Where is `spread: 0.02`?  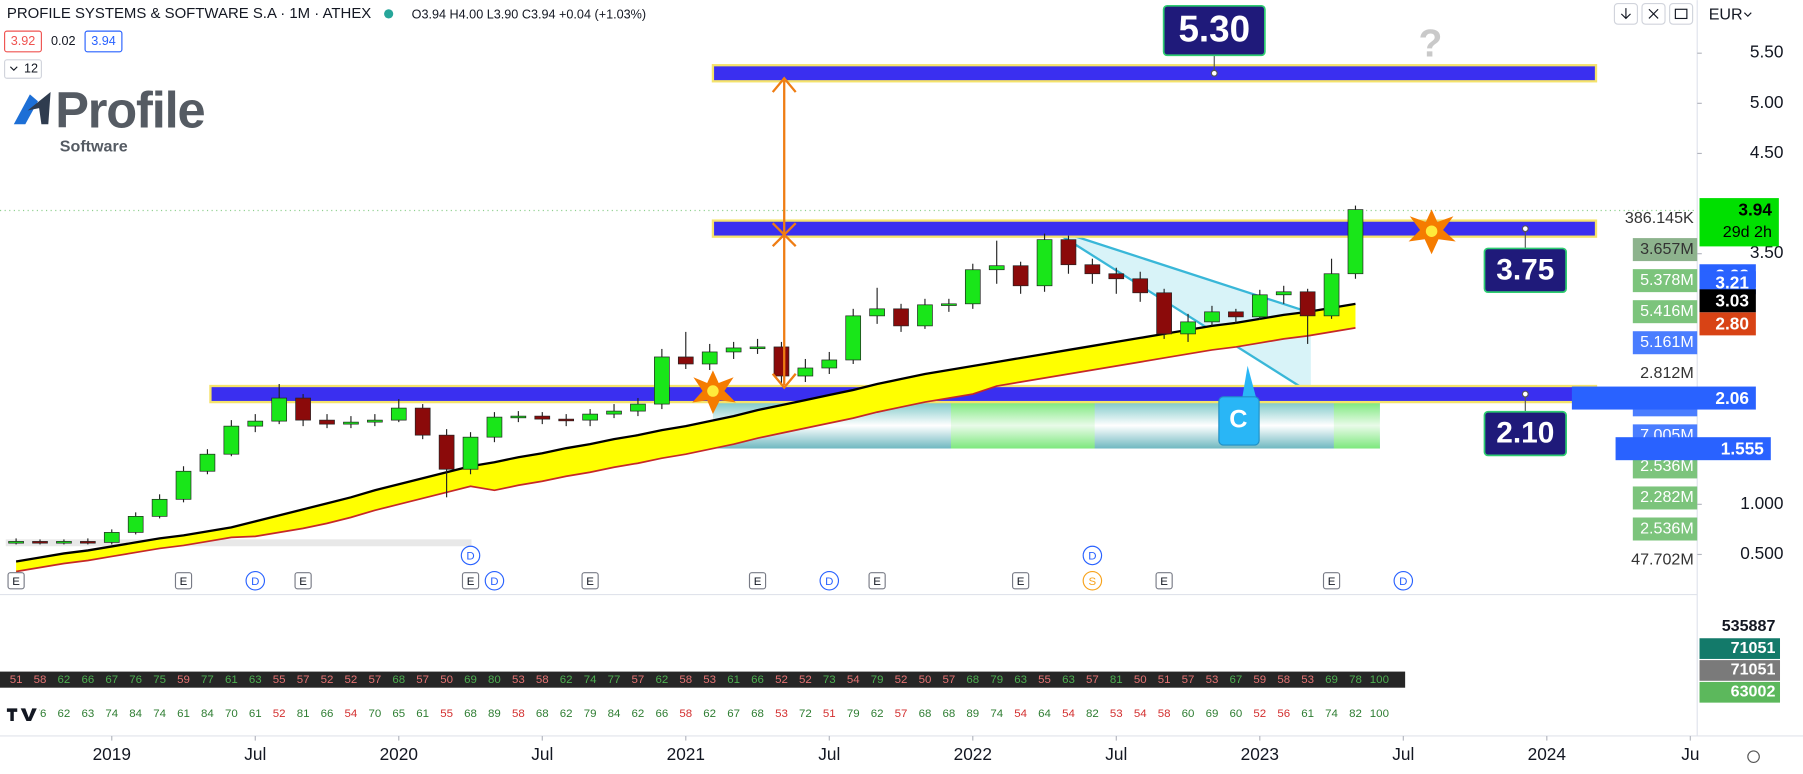
spread: 0.02 is located at coordinates (63, 41).